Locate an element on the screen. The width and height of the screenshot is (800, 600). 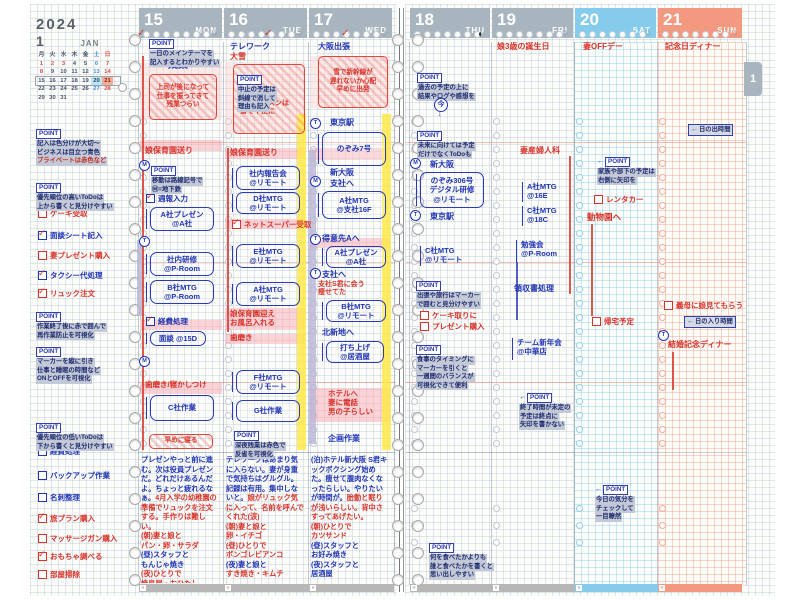
todo-checkbox: 義母に娘見てもらう is located at coordinates (703, 305).